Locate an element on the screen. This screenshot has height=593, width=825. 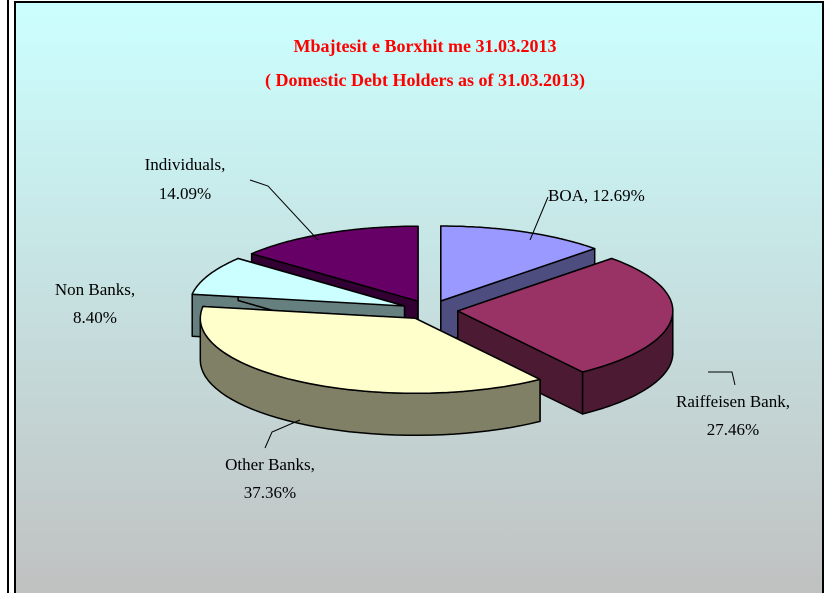
data-label: 14.09% is located at coordinates (185, 193).